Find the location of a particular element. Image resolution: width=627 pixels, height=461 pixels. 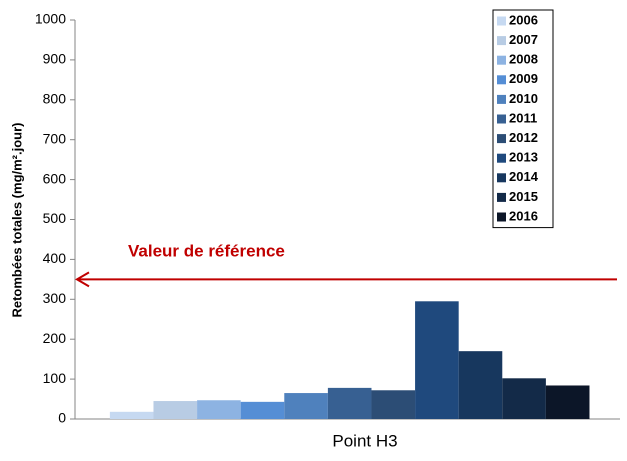

legend-label: 2016 is located at coordinates (523, 215).